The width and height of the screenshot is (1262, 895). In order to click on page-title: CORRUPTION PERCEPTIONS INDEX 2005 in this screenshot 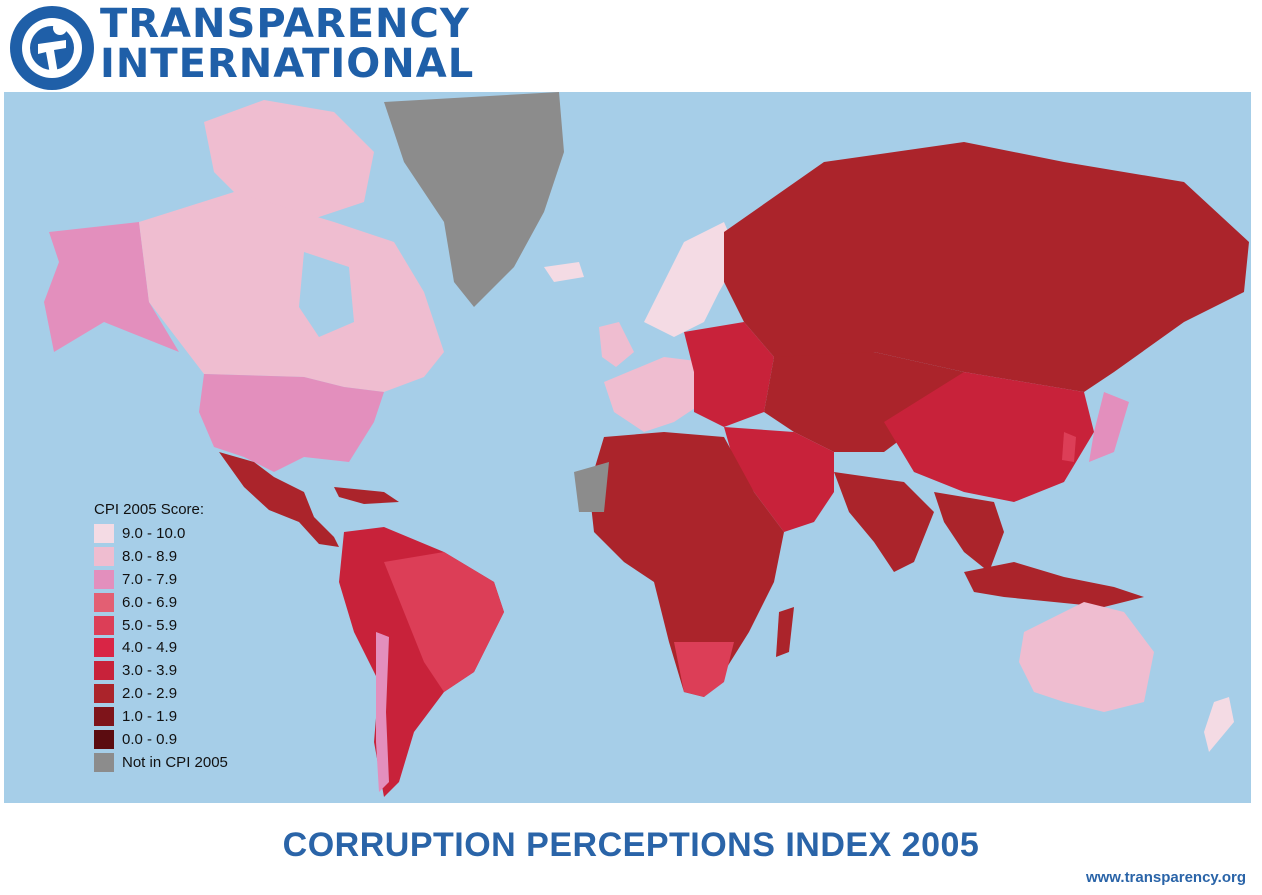, I will do `click(631, 845)`.